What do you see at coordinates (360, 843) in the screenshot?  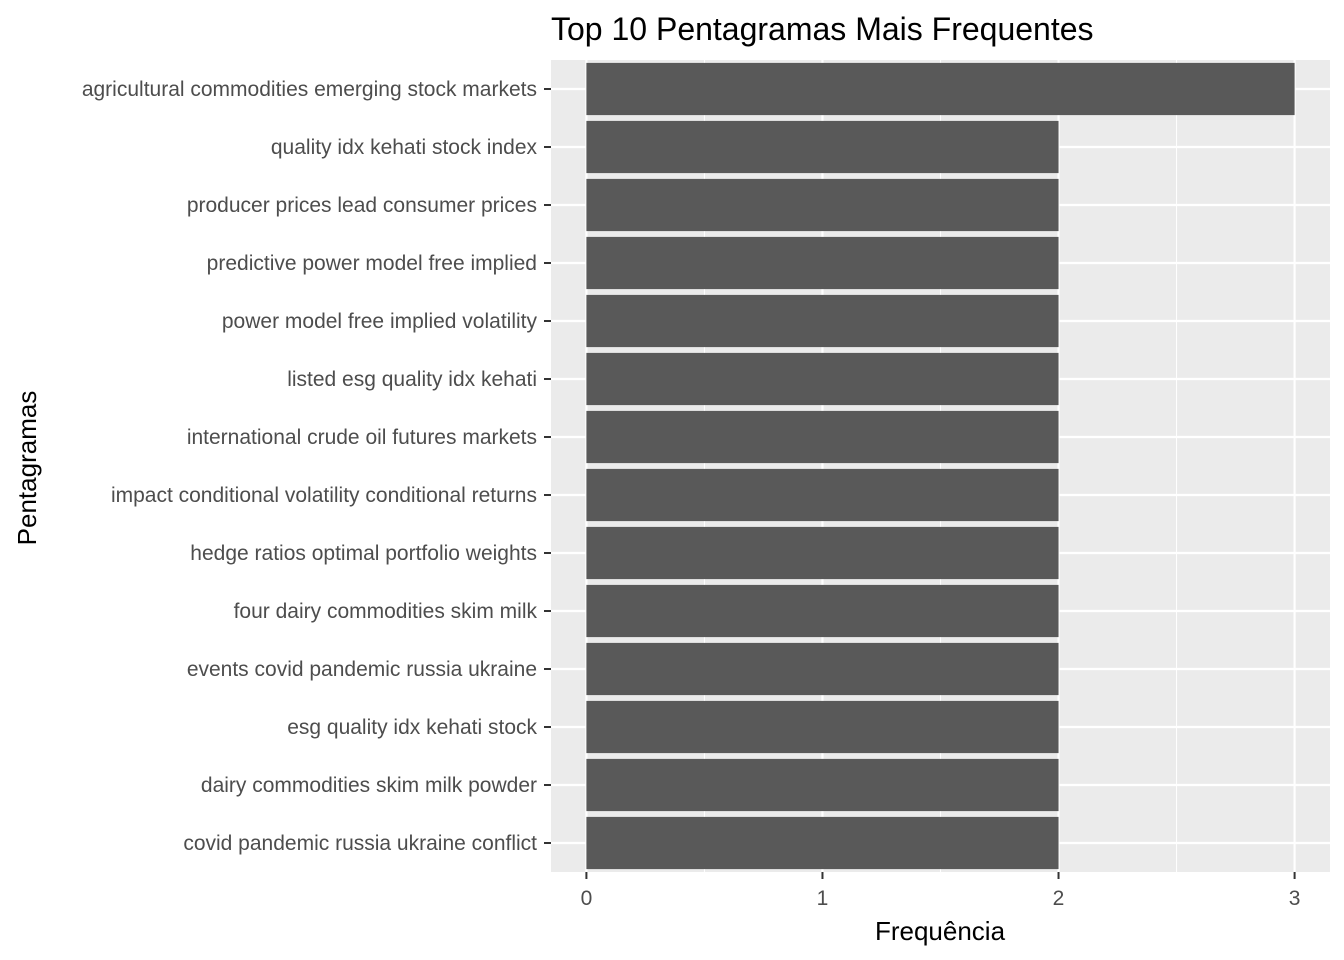 I see `y-tick-label: covid pandemic russia ukraine conflict` at bounding box center [360, 843].